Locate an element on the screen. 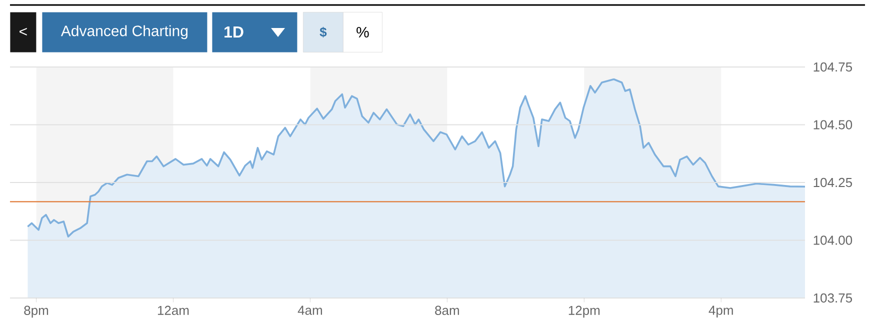 The image size is (870, 325). y-tick-label: 104.50 is located at coordinates (833, 125).